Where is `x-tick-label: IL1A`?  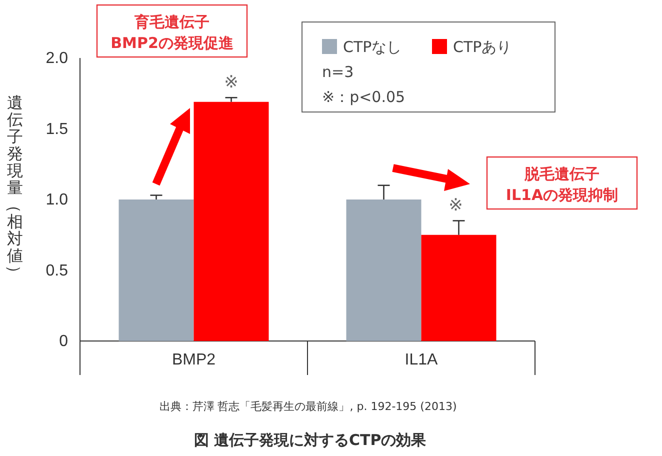
x-tick-label: IL1A is located at coordinates (421, 359).